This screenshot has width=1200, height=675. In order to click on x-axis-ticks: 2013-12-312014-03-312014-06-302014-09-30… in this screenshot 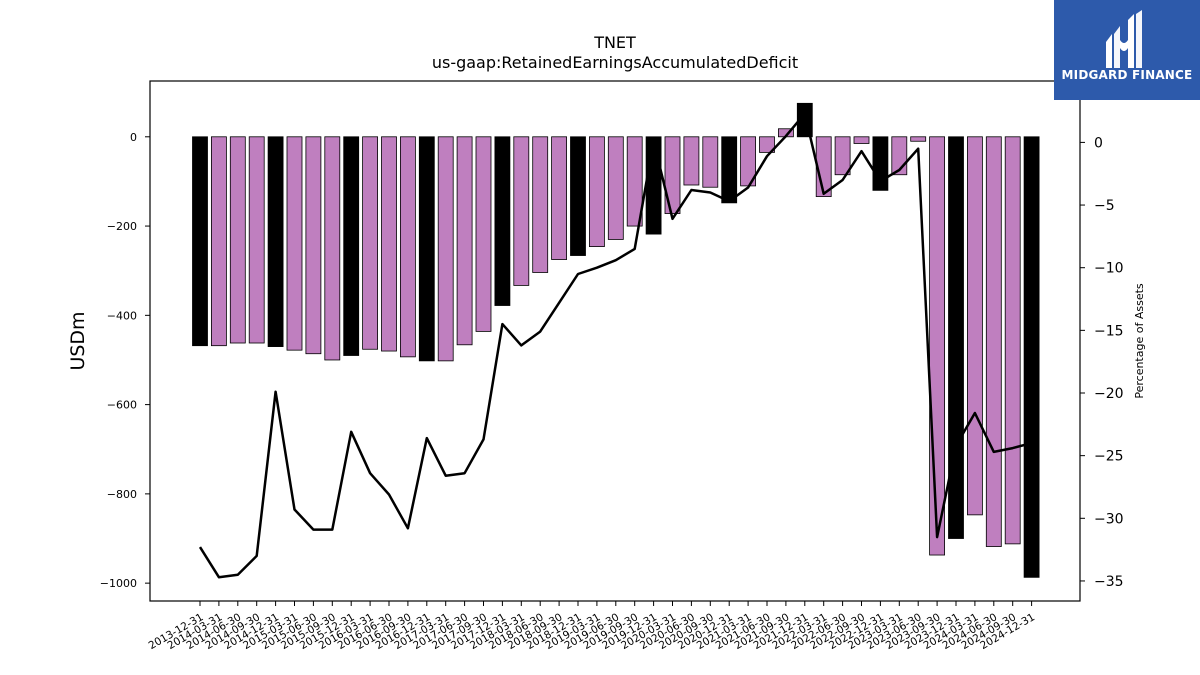, I will do `click(592, 626)`.